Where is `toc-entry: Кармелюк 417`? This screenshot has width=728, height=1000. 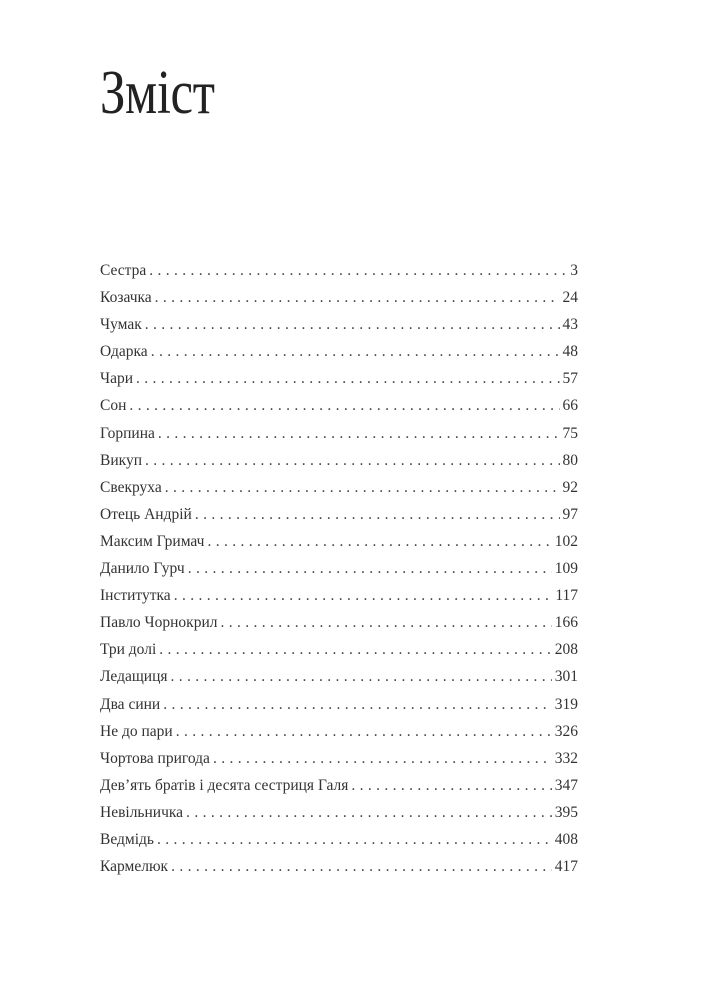
toc-entry: Кармелюк 417 is located at coordinates (339, 871).